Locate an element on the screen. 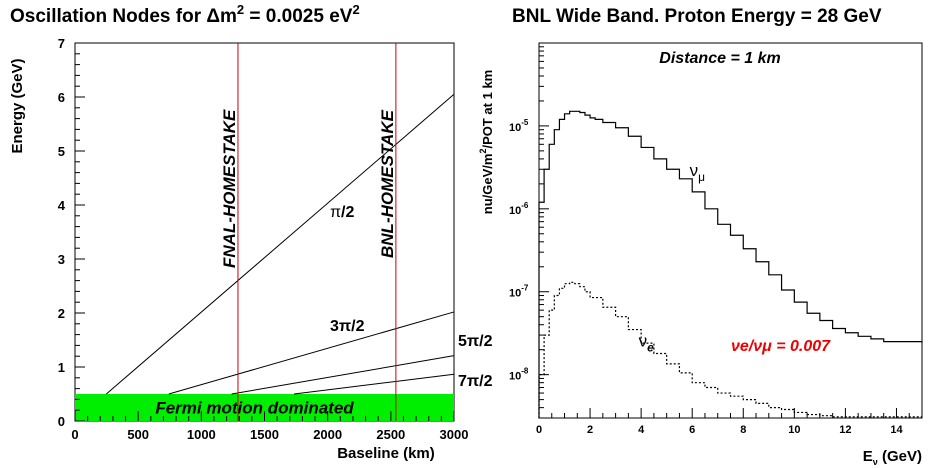 This screenshot has width=952, height=468. right-y-tick-label: 10⁻⁶ is located at coordinates (519, 209).